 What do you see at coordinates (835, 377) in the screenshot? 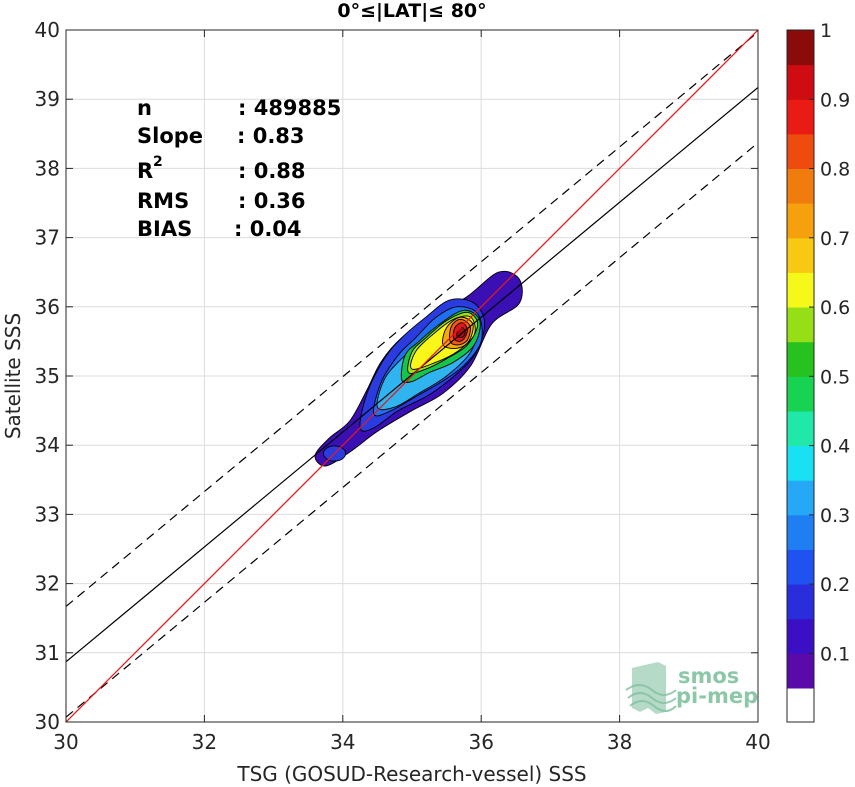
I see `colorbar-tick-label: 0.5` at bounding box center [835, 377].